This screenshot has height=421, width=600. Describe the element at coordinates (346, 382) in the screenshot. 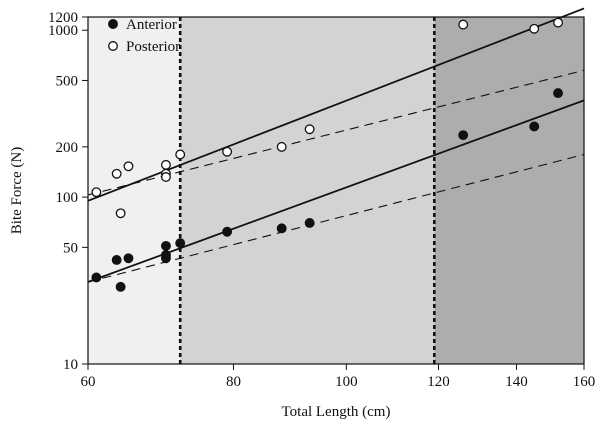

I see `x-tick-label: 100` at that location.